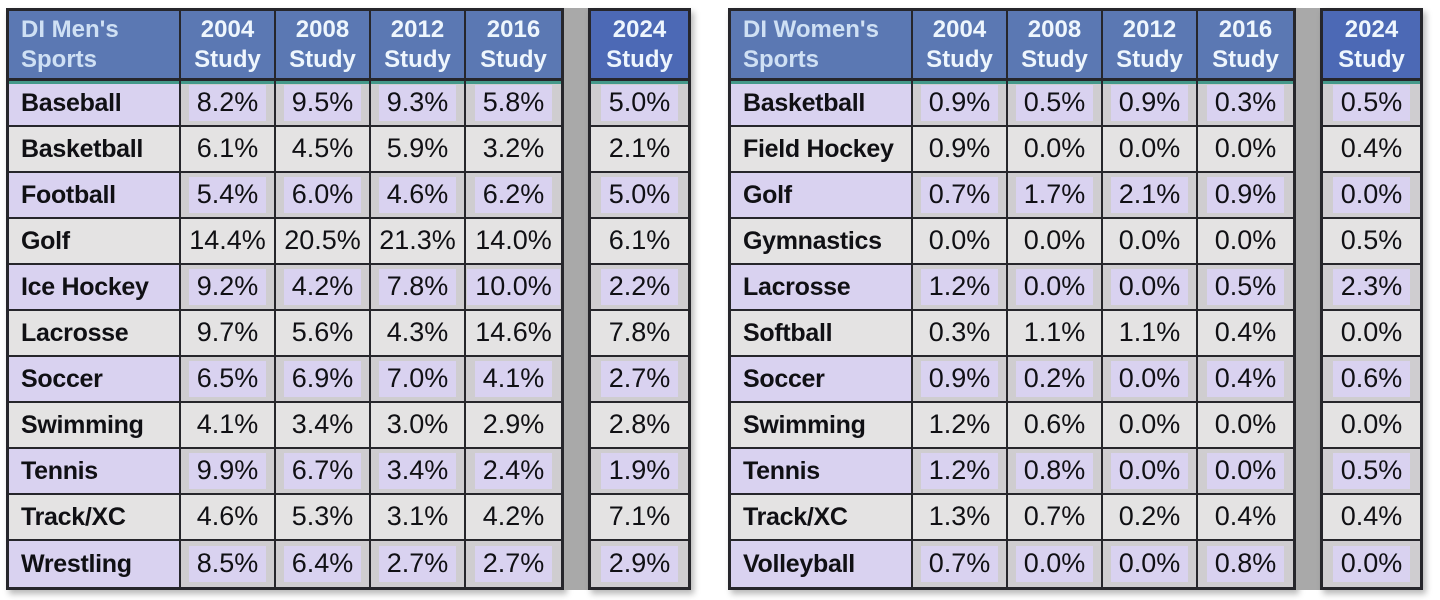 Image resolution: width=1440 pixels, height=600 pixels. I want to click on table-row: Soccer 6.5% 6.9% 7.0% 4.1%, so click(285, 380).